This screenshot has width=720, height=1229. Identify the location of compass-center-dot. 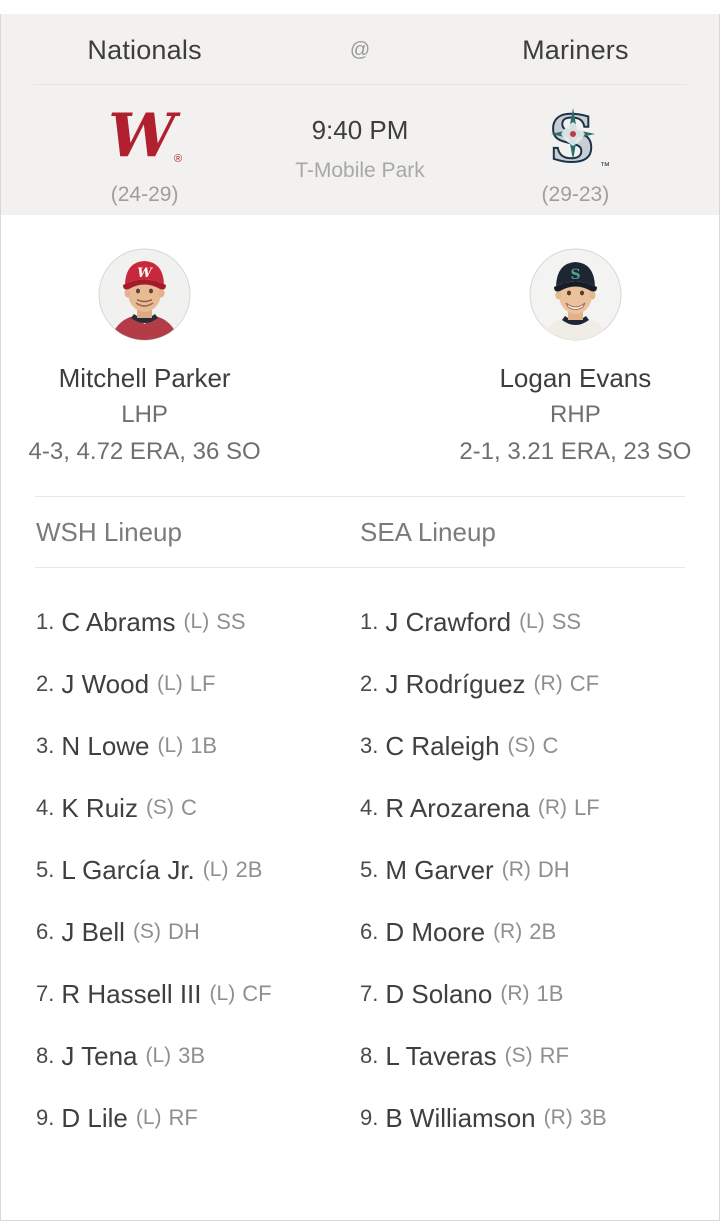
(573, 134).